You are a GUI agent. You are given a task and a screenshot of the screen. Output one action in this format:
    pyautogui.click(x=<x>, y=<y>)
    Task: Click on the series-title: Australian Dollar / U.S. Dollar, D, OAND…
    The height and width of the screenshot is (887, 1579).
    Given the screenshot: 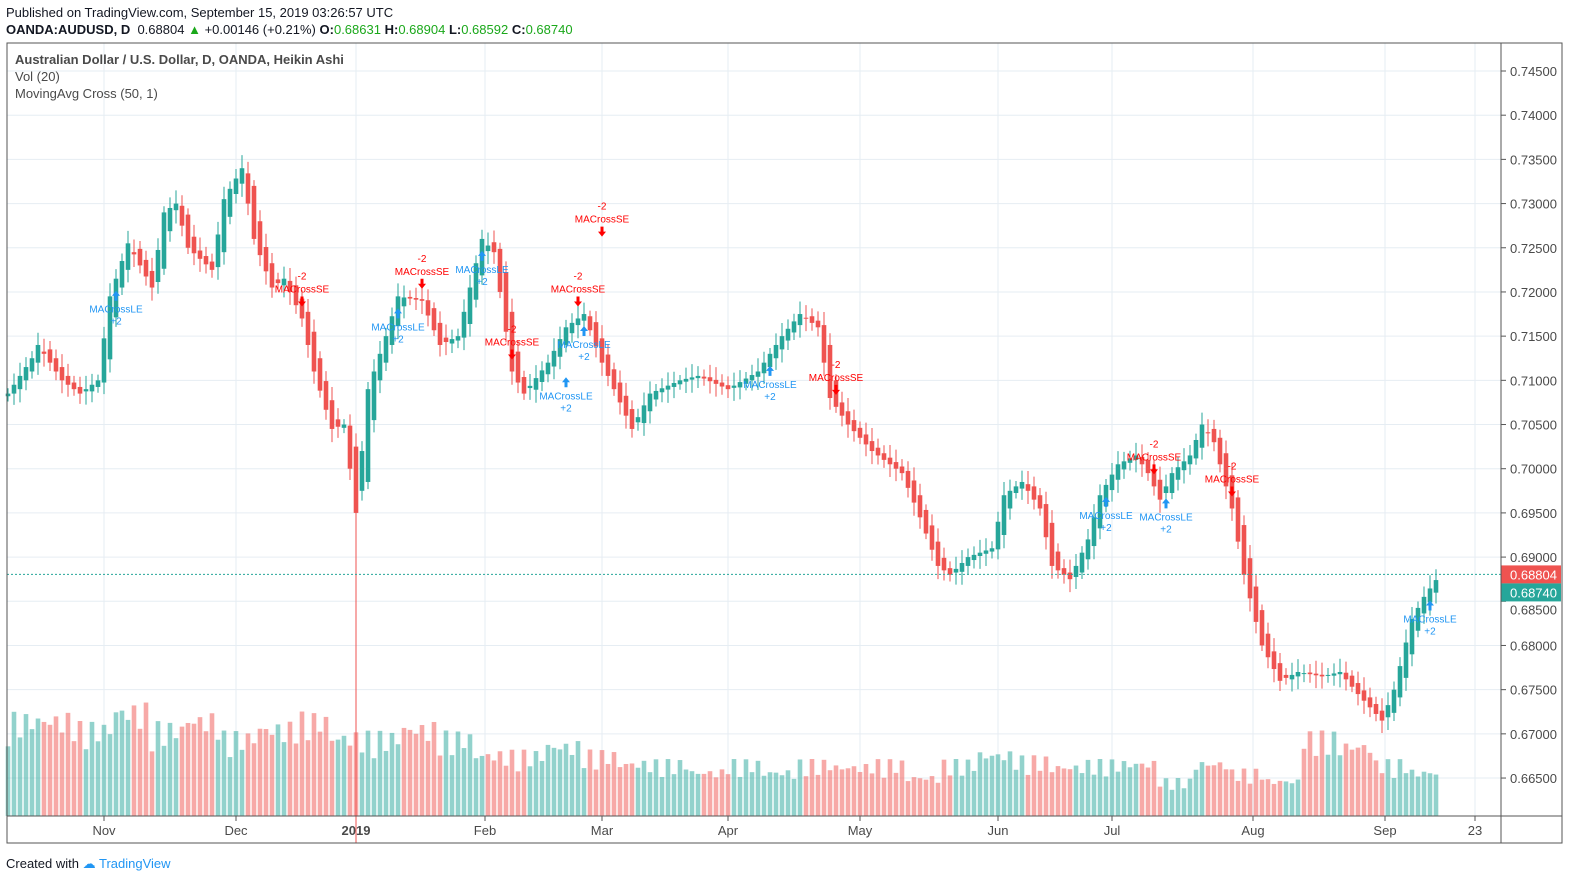 What is the action you would take?
    pyautogui.click(x=179, y=59)
    